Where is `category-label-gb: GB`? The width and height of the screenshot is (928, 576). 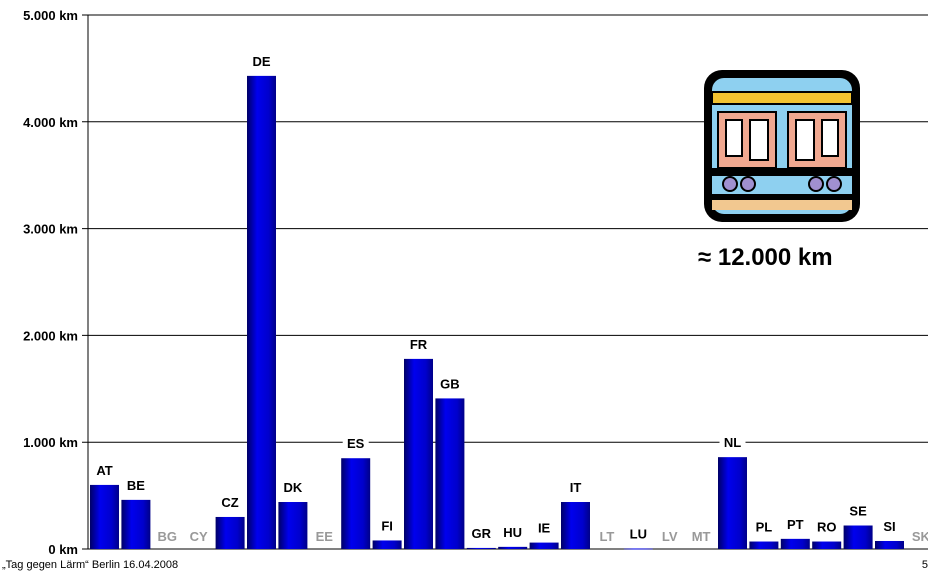 category-label-gb: GB is located at coordinates (450, 383).